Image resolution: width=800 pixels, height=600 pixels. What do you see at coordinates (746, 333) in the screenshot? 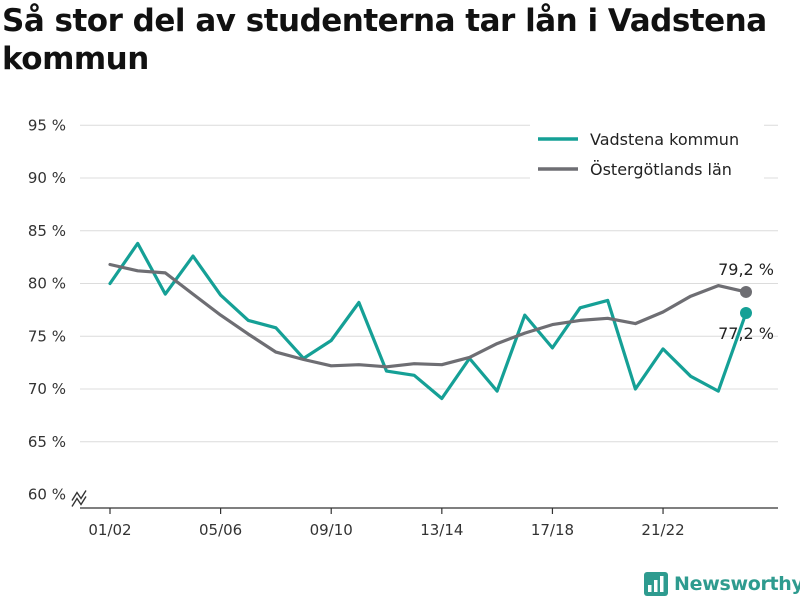
I see `vadstena-end-label: 77,2 %` at bounding box center [746, 333].